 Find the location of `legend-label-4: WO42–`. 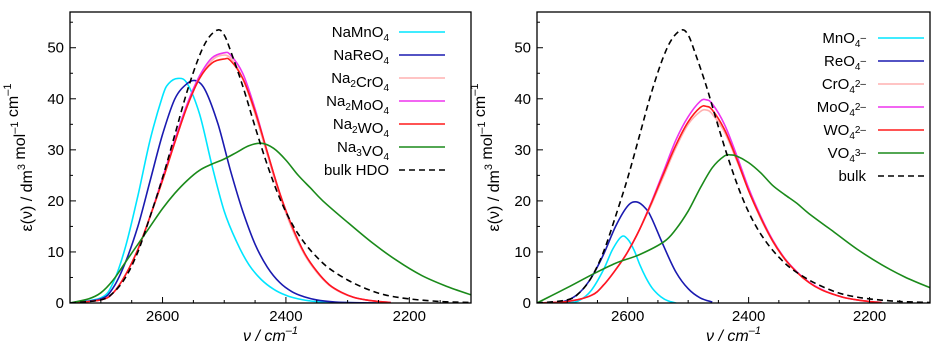

legend-label-4: WO42– is located at coordinates (844, 132).